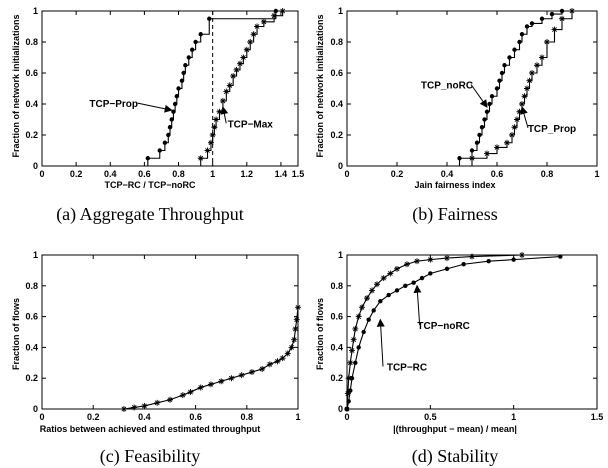 This screenshot has width=608, height=468. I want to click on x-tick-label: 1.5, so click(298, 174).